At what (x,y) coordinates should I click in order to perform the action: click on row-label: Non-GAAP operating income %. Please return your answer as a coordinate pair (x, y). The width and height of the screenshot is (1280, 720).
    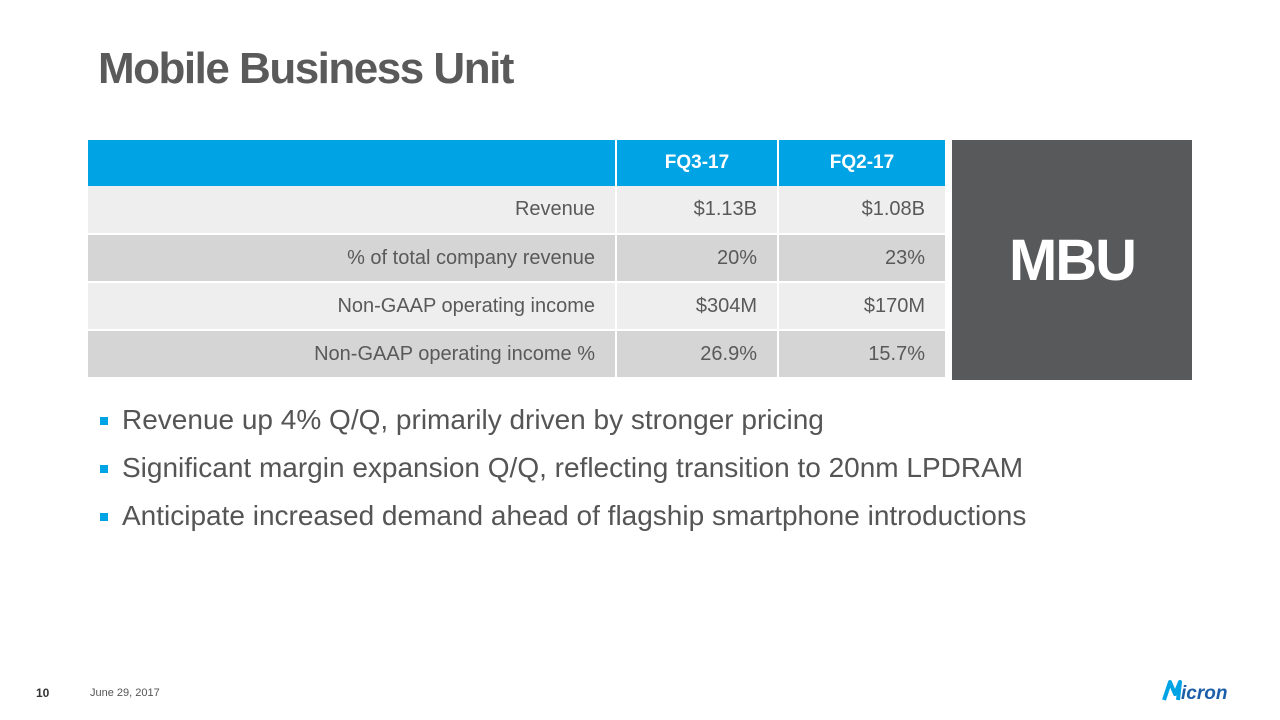
    Looking at the image, I should click on (352, 354).